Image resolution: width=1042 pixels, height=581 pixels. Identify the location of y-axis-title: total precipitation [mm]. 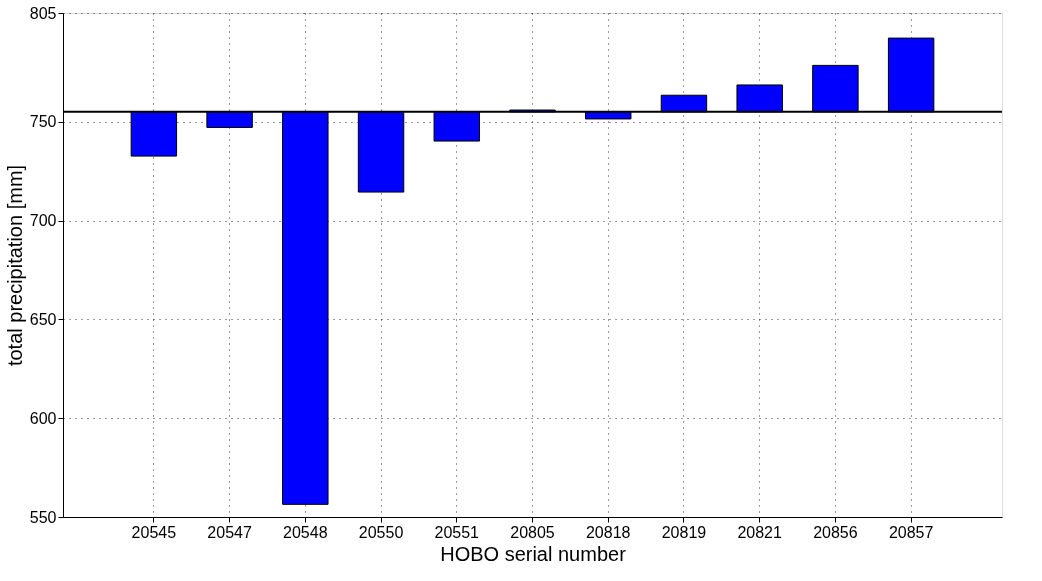
(14, 265).